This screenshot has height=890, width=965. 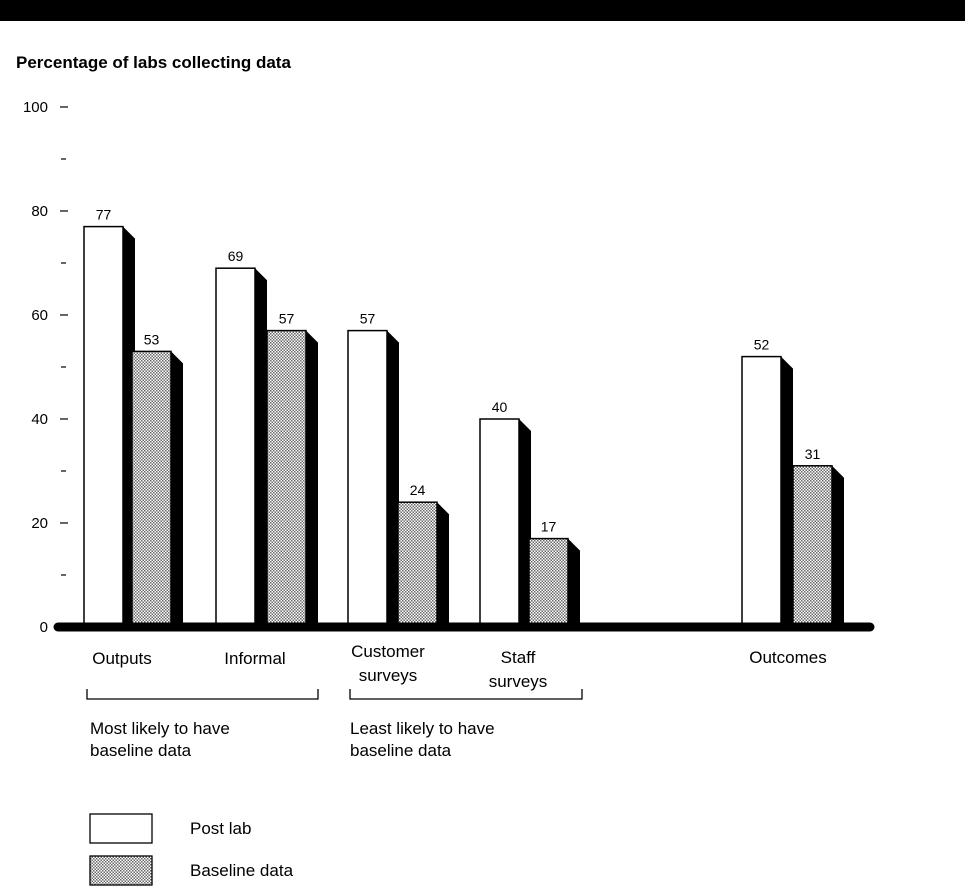 What do you see at coordinates (35, 107) in the screenshot?
I see `y-tick-label: 100` at bounding box center [35, 107].